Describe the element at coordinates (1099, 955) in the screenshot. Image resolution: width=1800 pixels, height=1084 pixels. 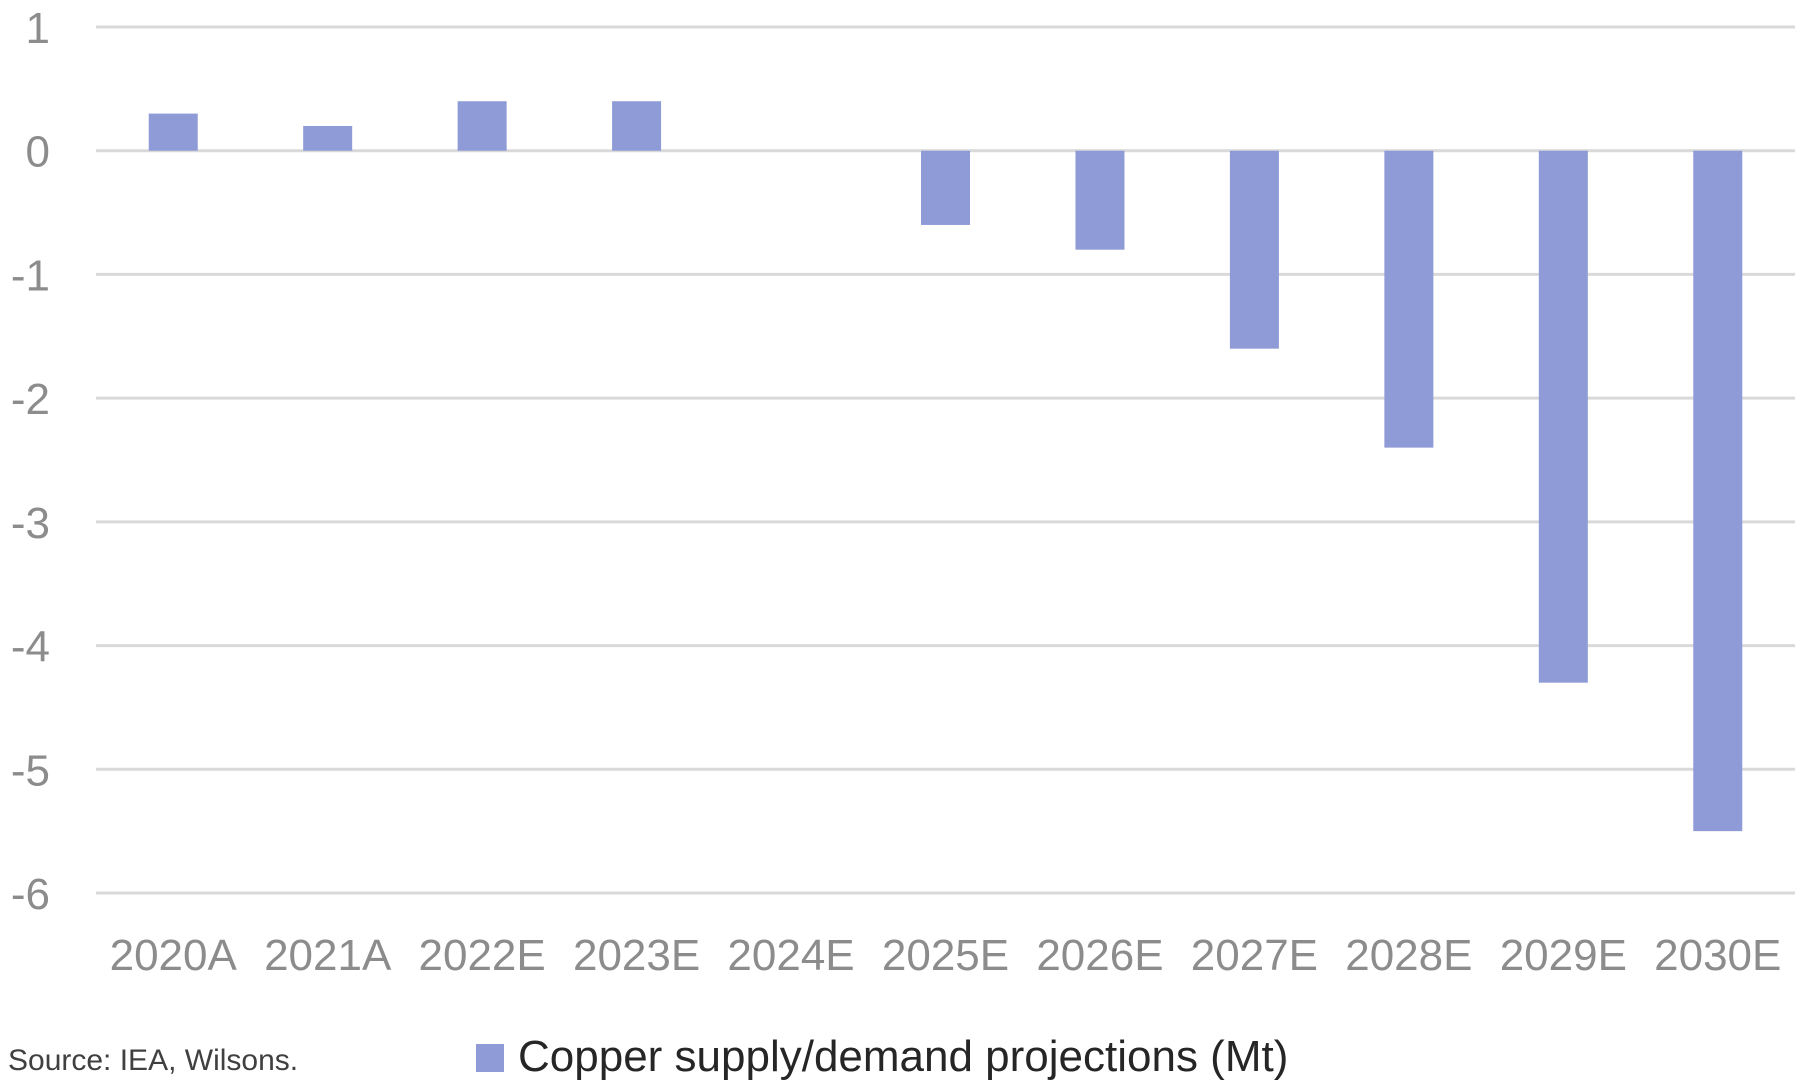
I see `x-tick-label: 2026E` at that location.